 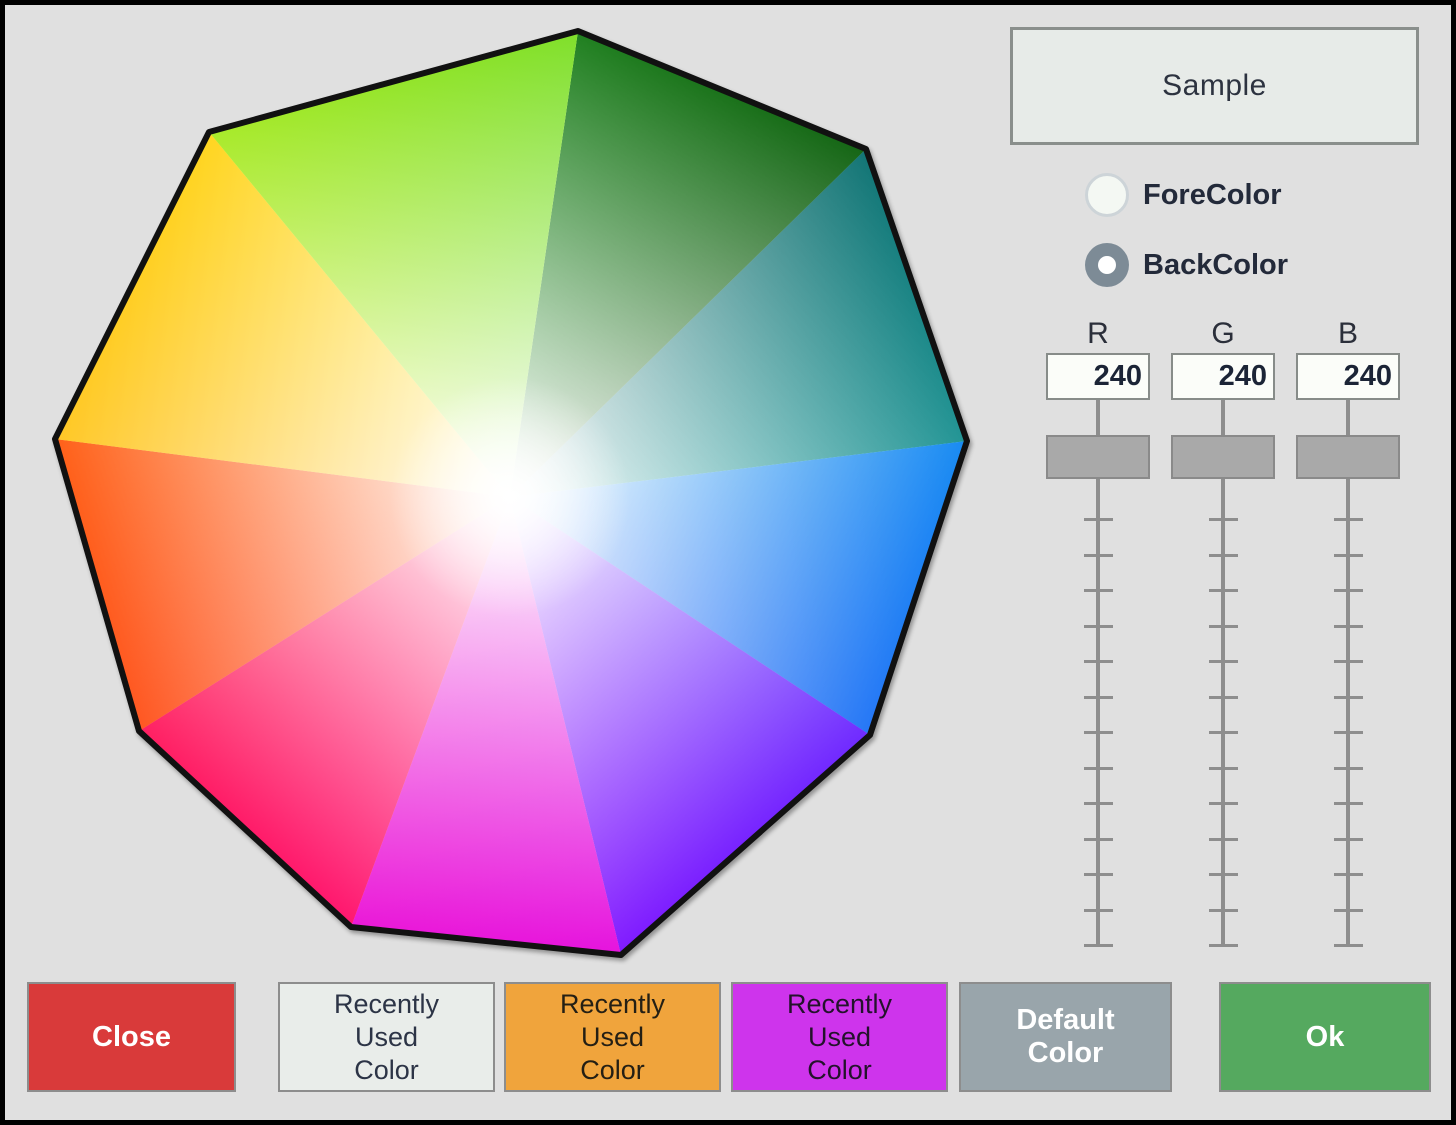 I want to click on red-slider-track, so click(x=1098, y=673).